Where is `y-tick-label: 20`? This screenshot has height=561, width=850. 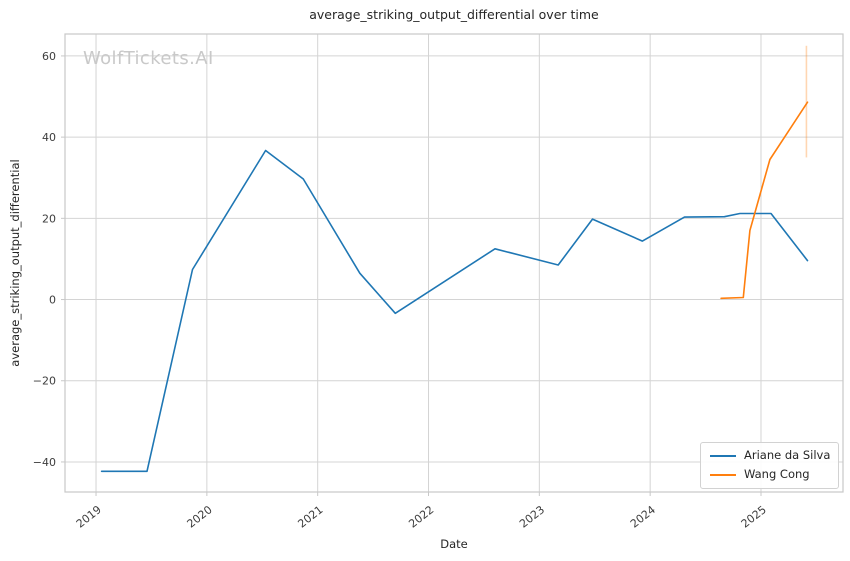 y-tick-label: 20 is located at coordinates (49, 218).